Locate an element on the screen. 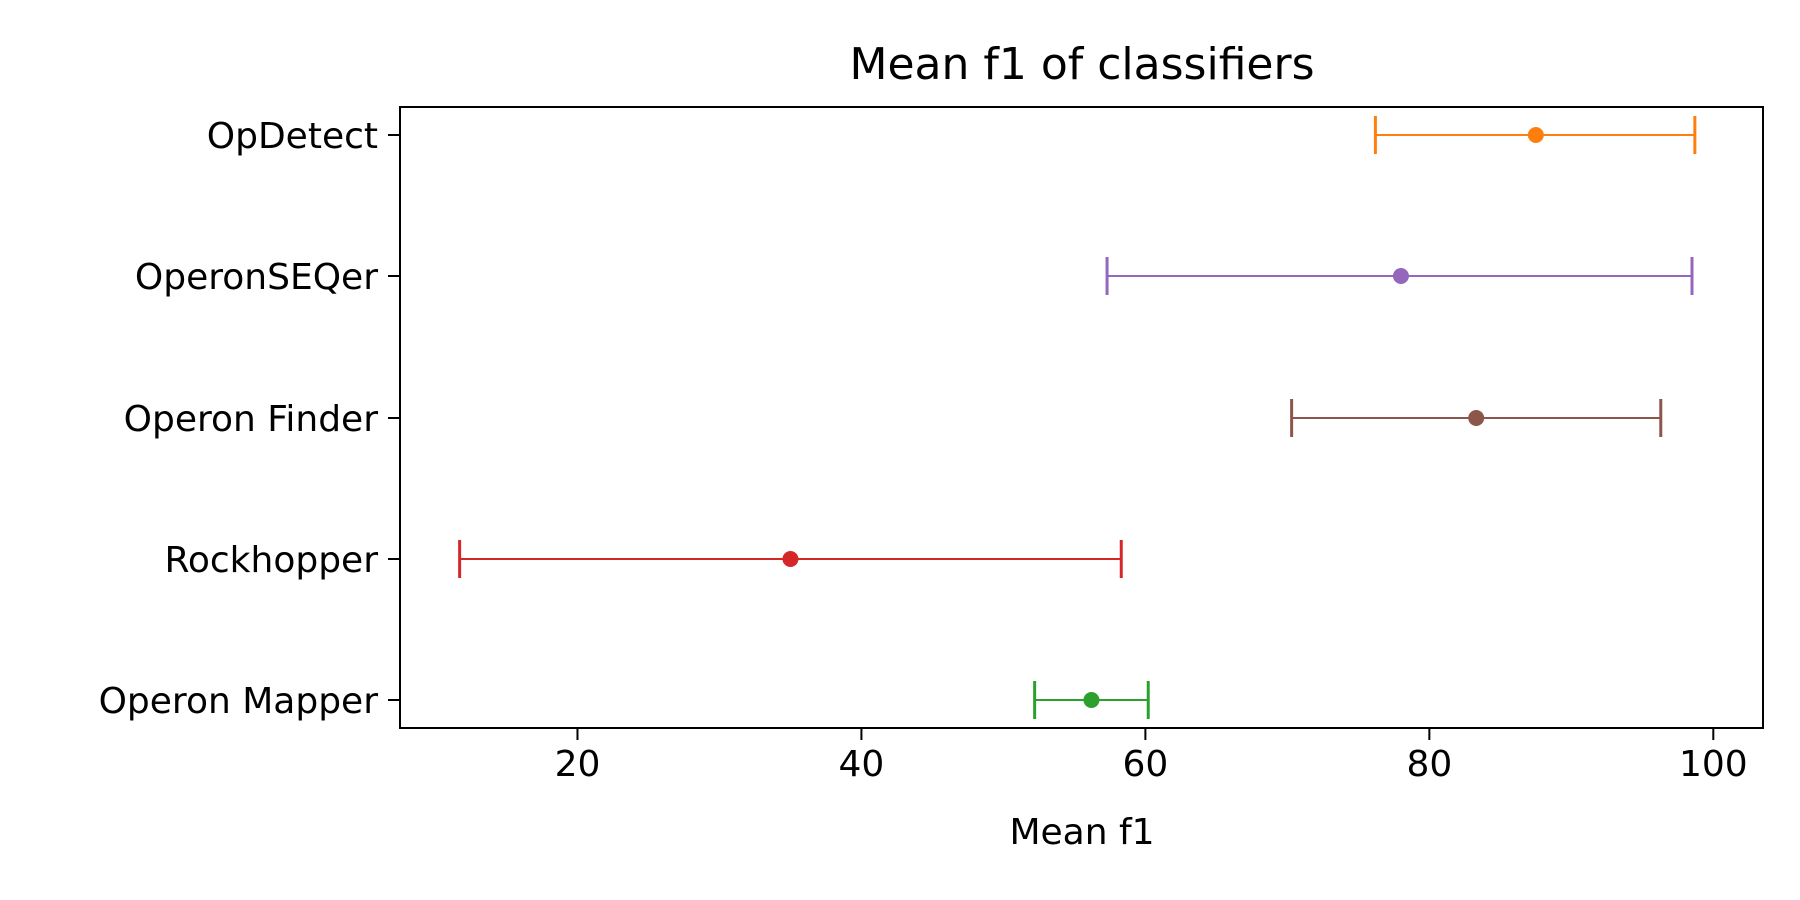 The image size is (1800, 900). x-tick-label: 80 is located at coordinates (1429, 764).